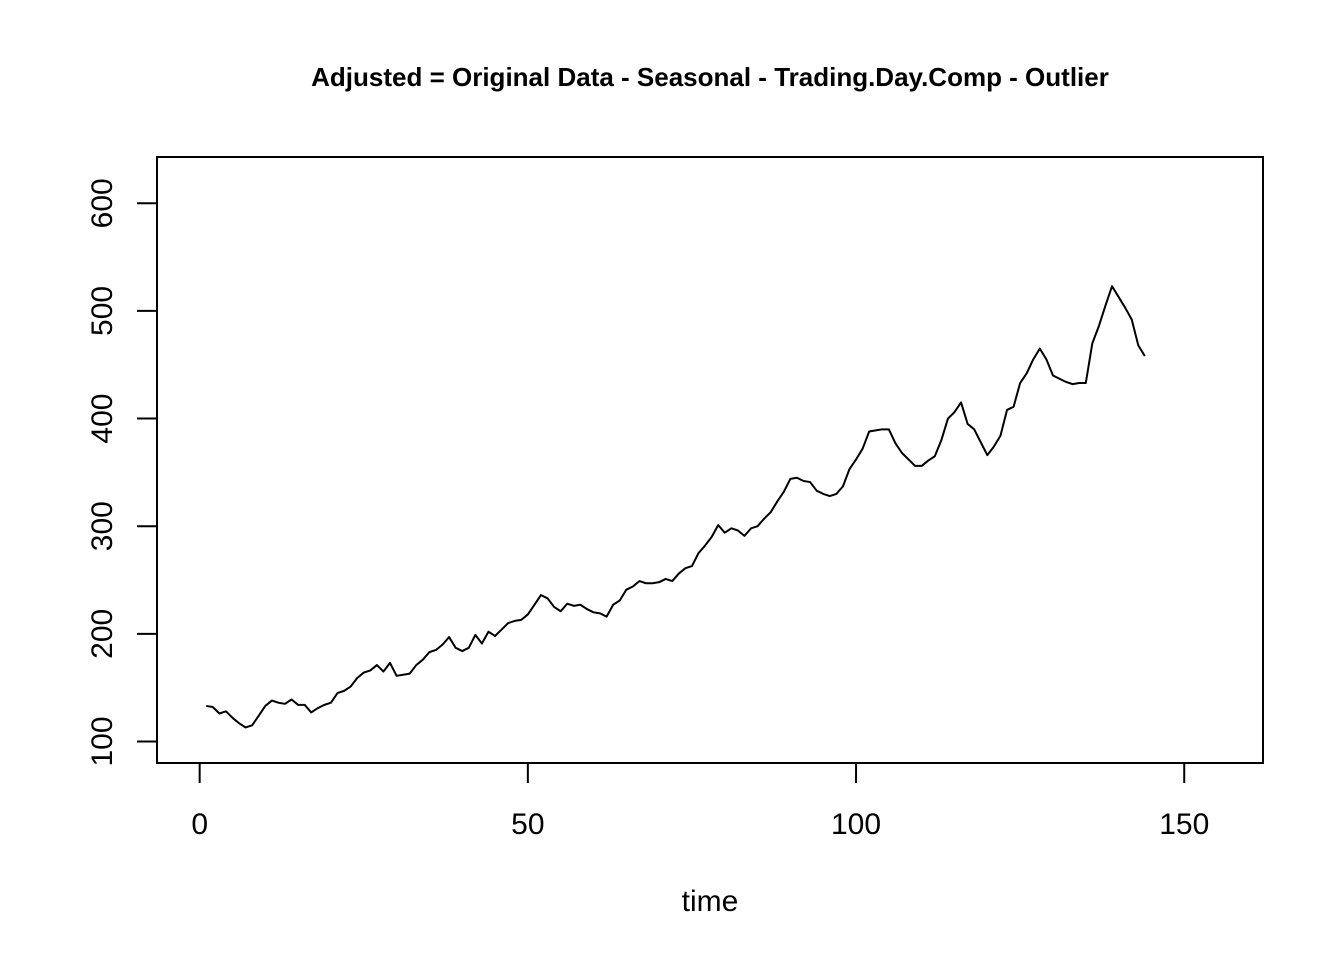  What do you see at coordinates (710, 901) in the screenshot?
I see `x-axis-title: time` at bounding box center [710, 901].